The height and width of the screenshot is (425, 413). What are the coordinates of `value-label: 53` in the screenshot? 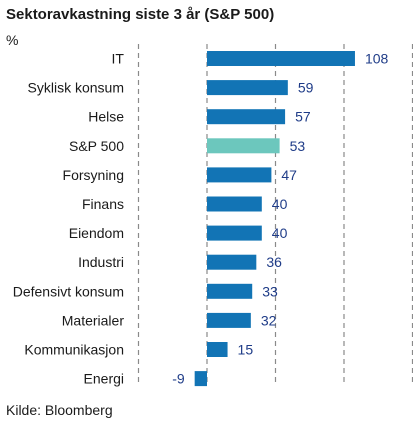 It's located at (298, 146).